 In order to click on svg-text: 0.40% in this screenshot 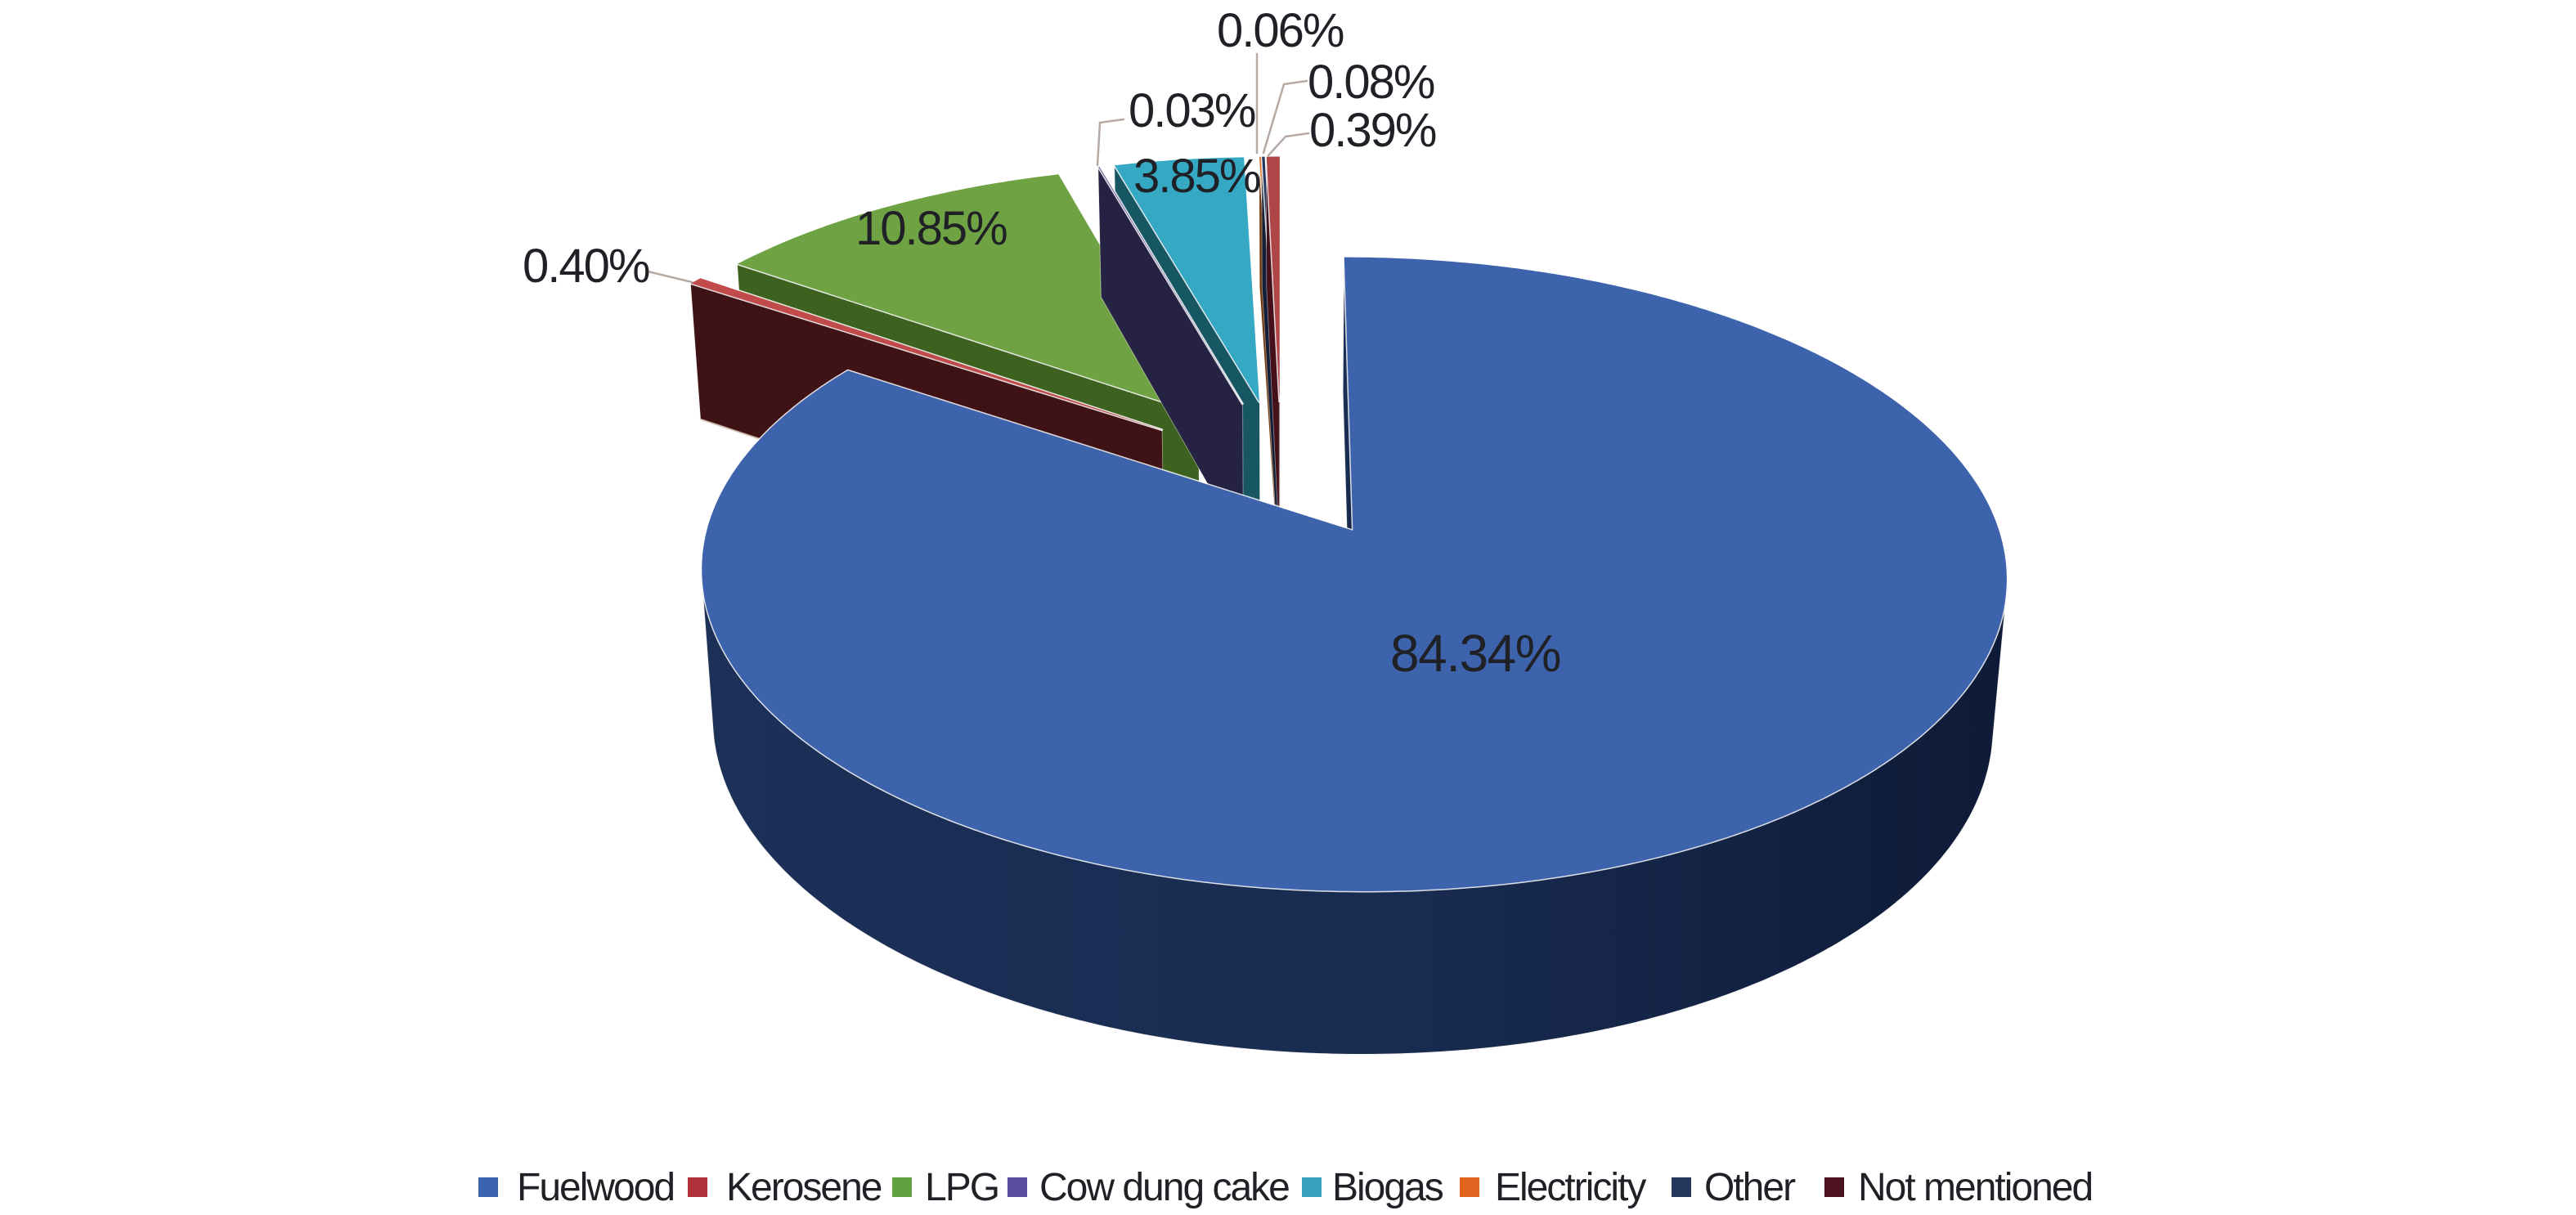, I will do `click(586, 266)`.